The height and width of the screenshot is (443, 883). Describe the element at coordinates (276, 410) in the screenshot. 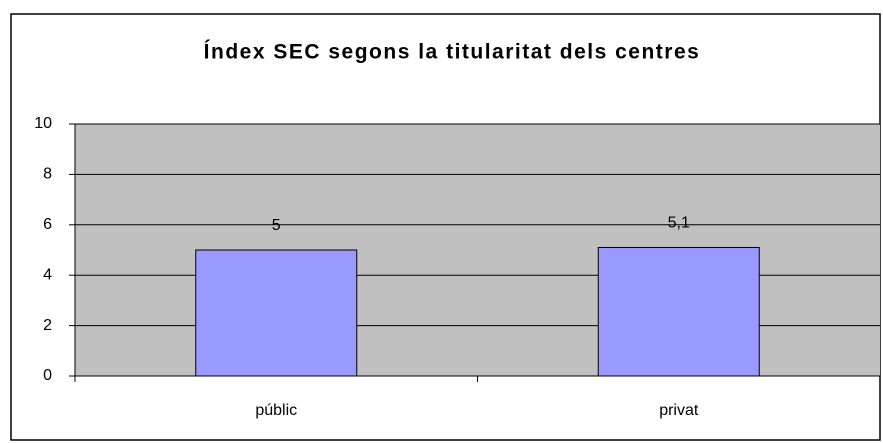

I see `x-tick-label: públic` at that location.